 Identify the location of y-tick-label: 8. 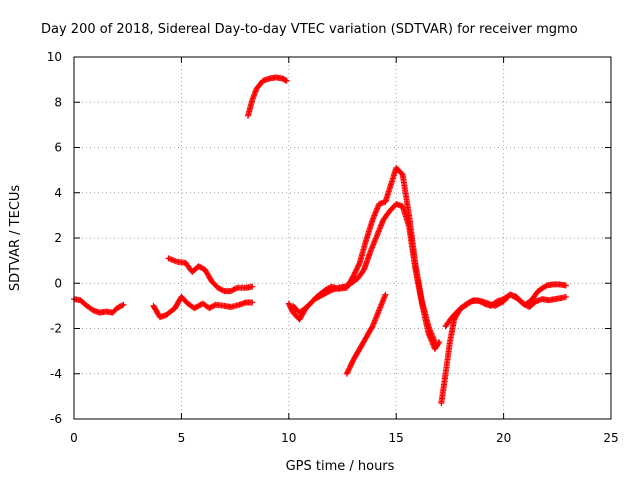
(58, 102).